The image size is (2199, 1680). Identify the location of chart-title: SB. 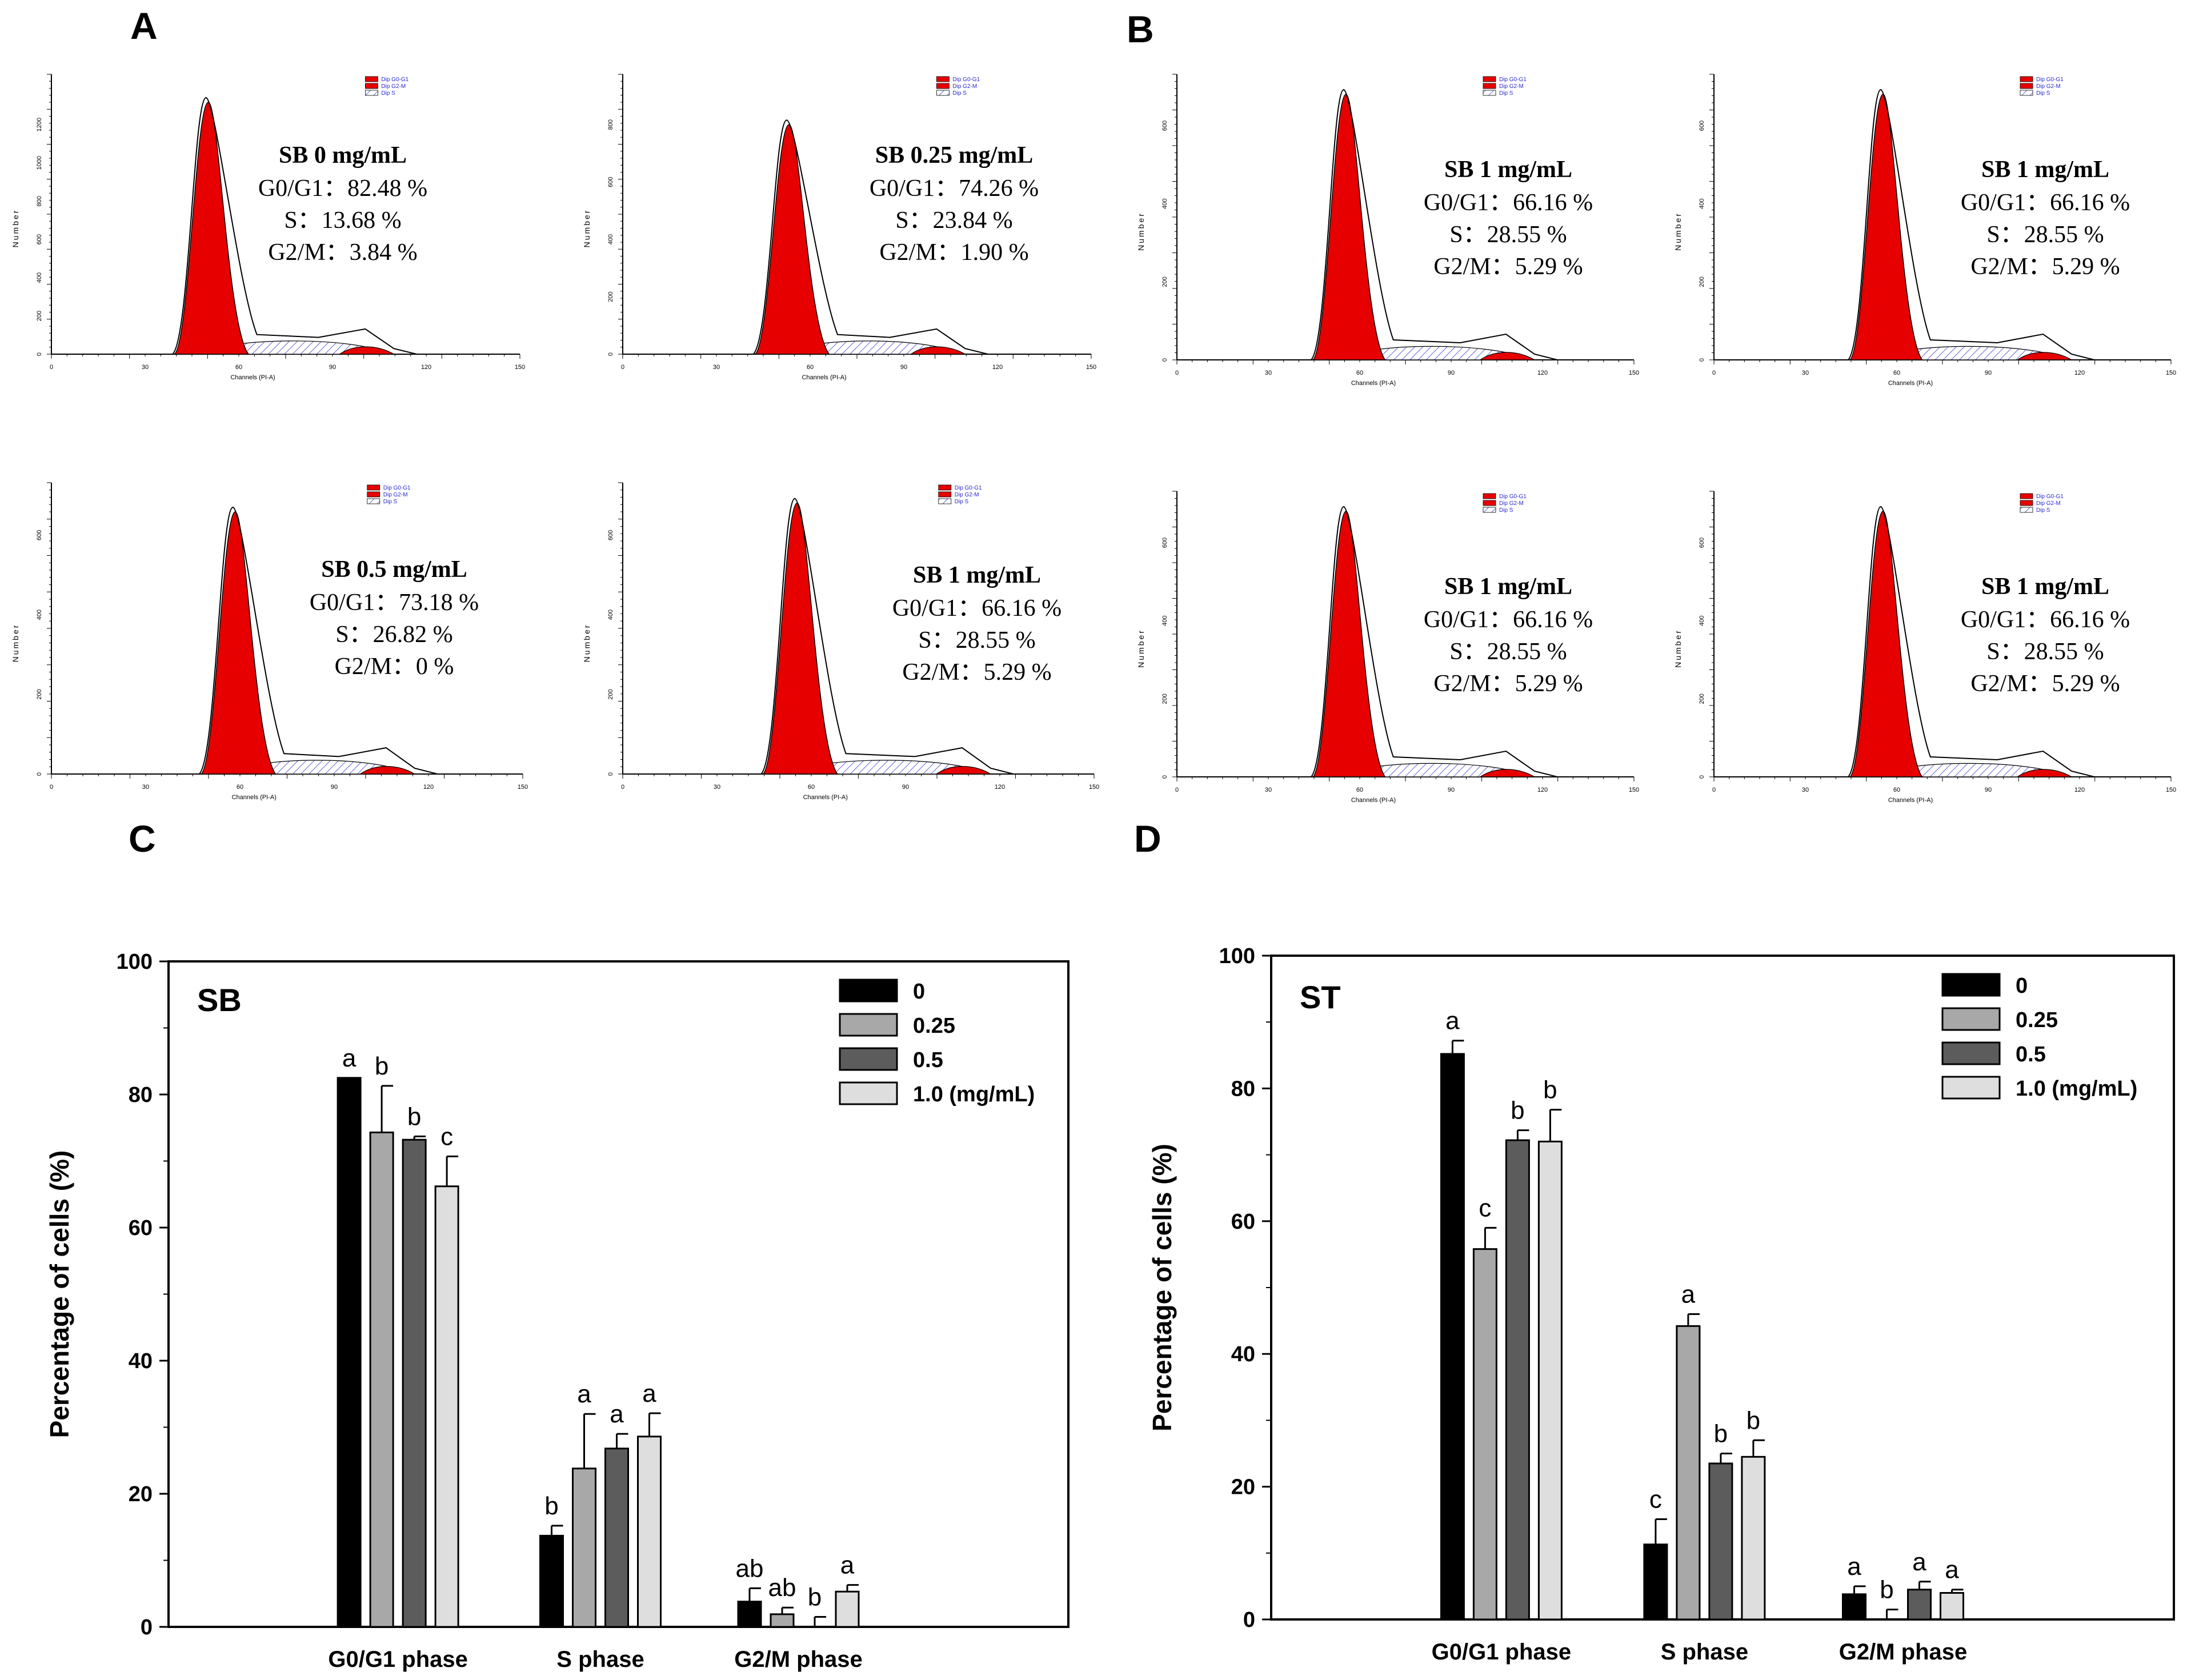
(219, 1000).